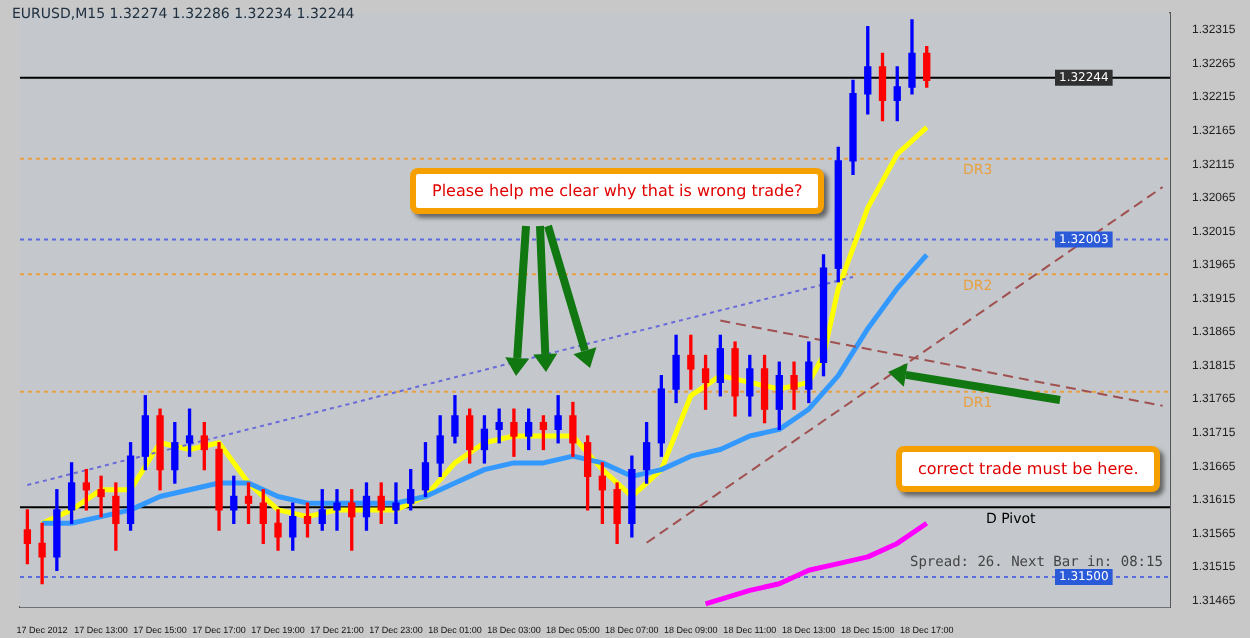 The width and height of the screenshot is (1250, 638). I want to click on annotation: Please help me clear why that is wrong trade?, so click(617, 191).